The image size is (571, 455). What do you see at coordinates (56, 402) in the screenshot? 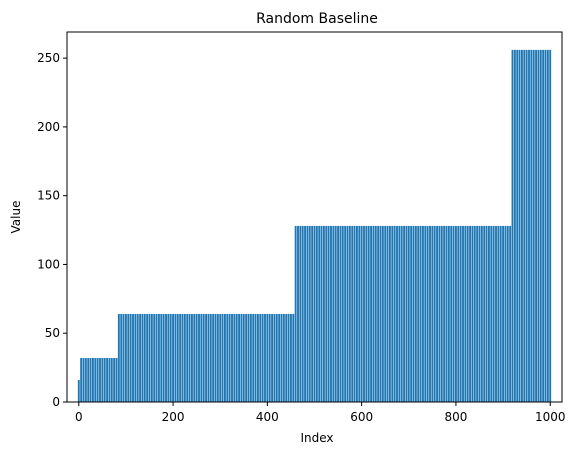
I see `y-tick-label: 0` at bounding box center [56, 402].